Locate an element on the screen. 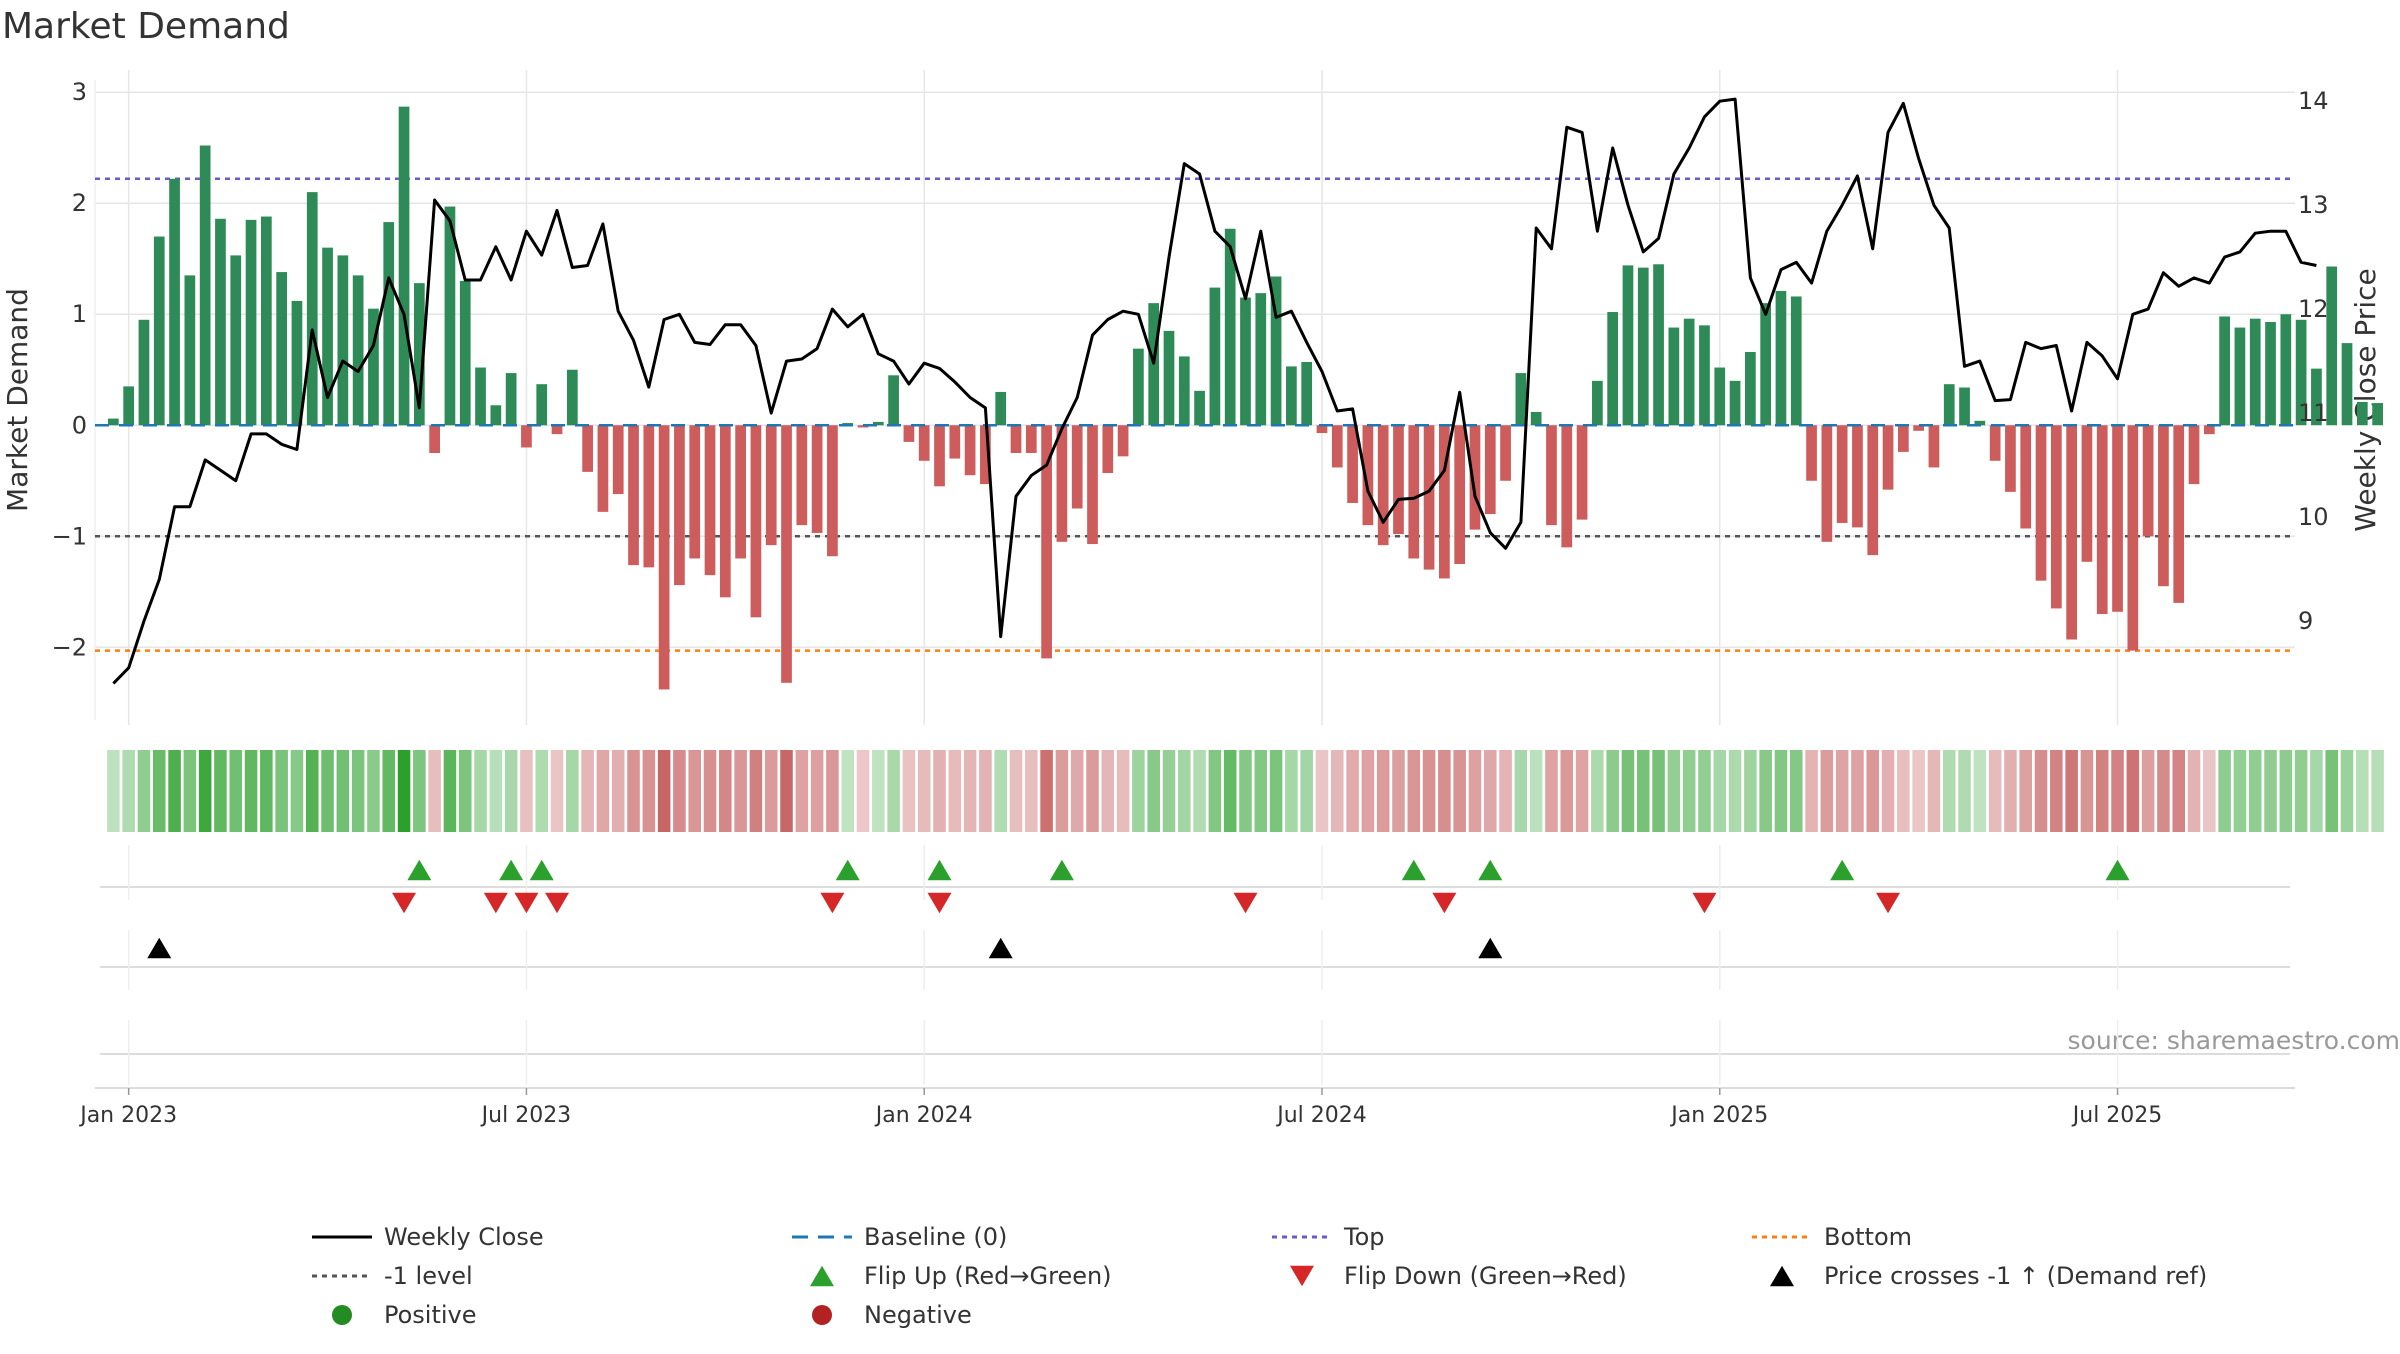 This screenshot has height=1354, width=2400. legend-triangle-up-marker is located at coordinates (1782, 1276).